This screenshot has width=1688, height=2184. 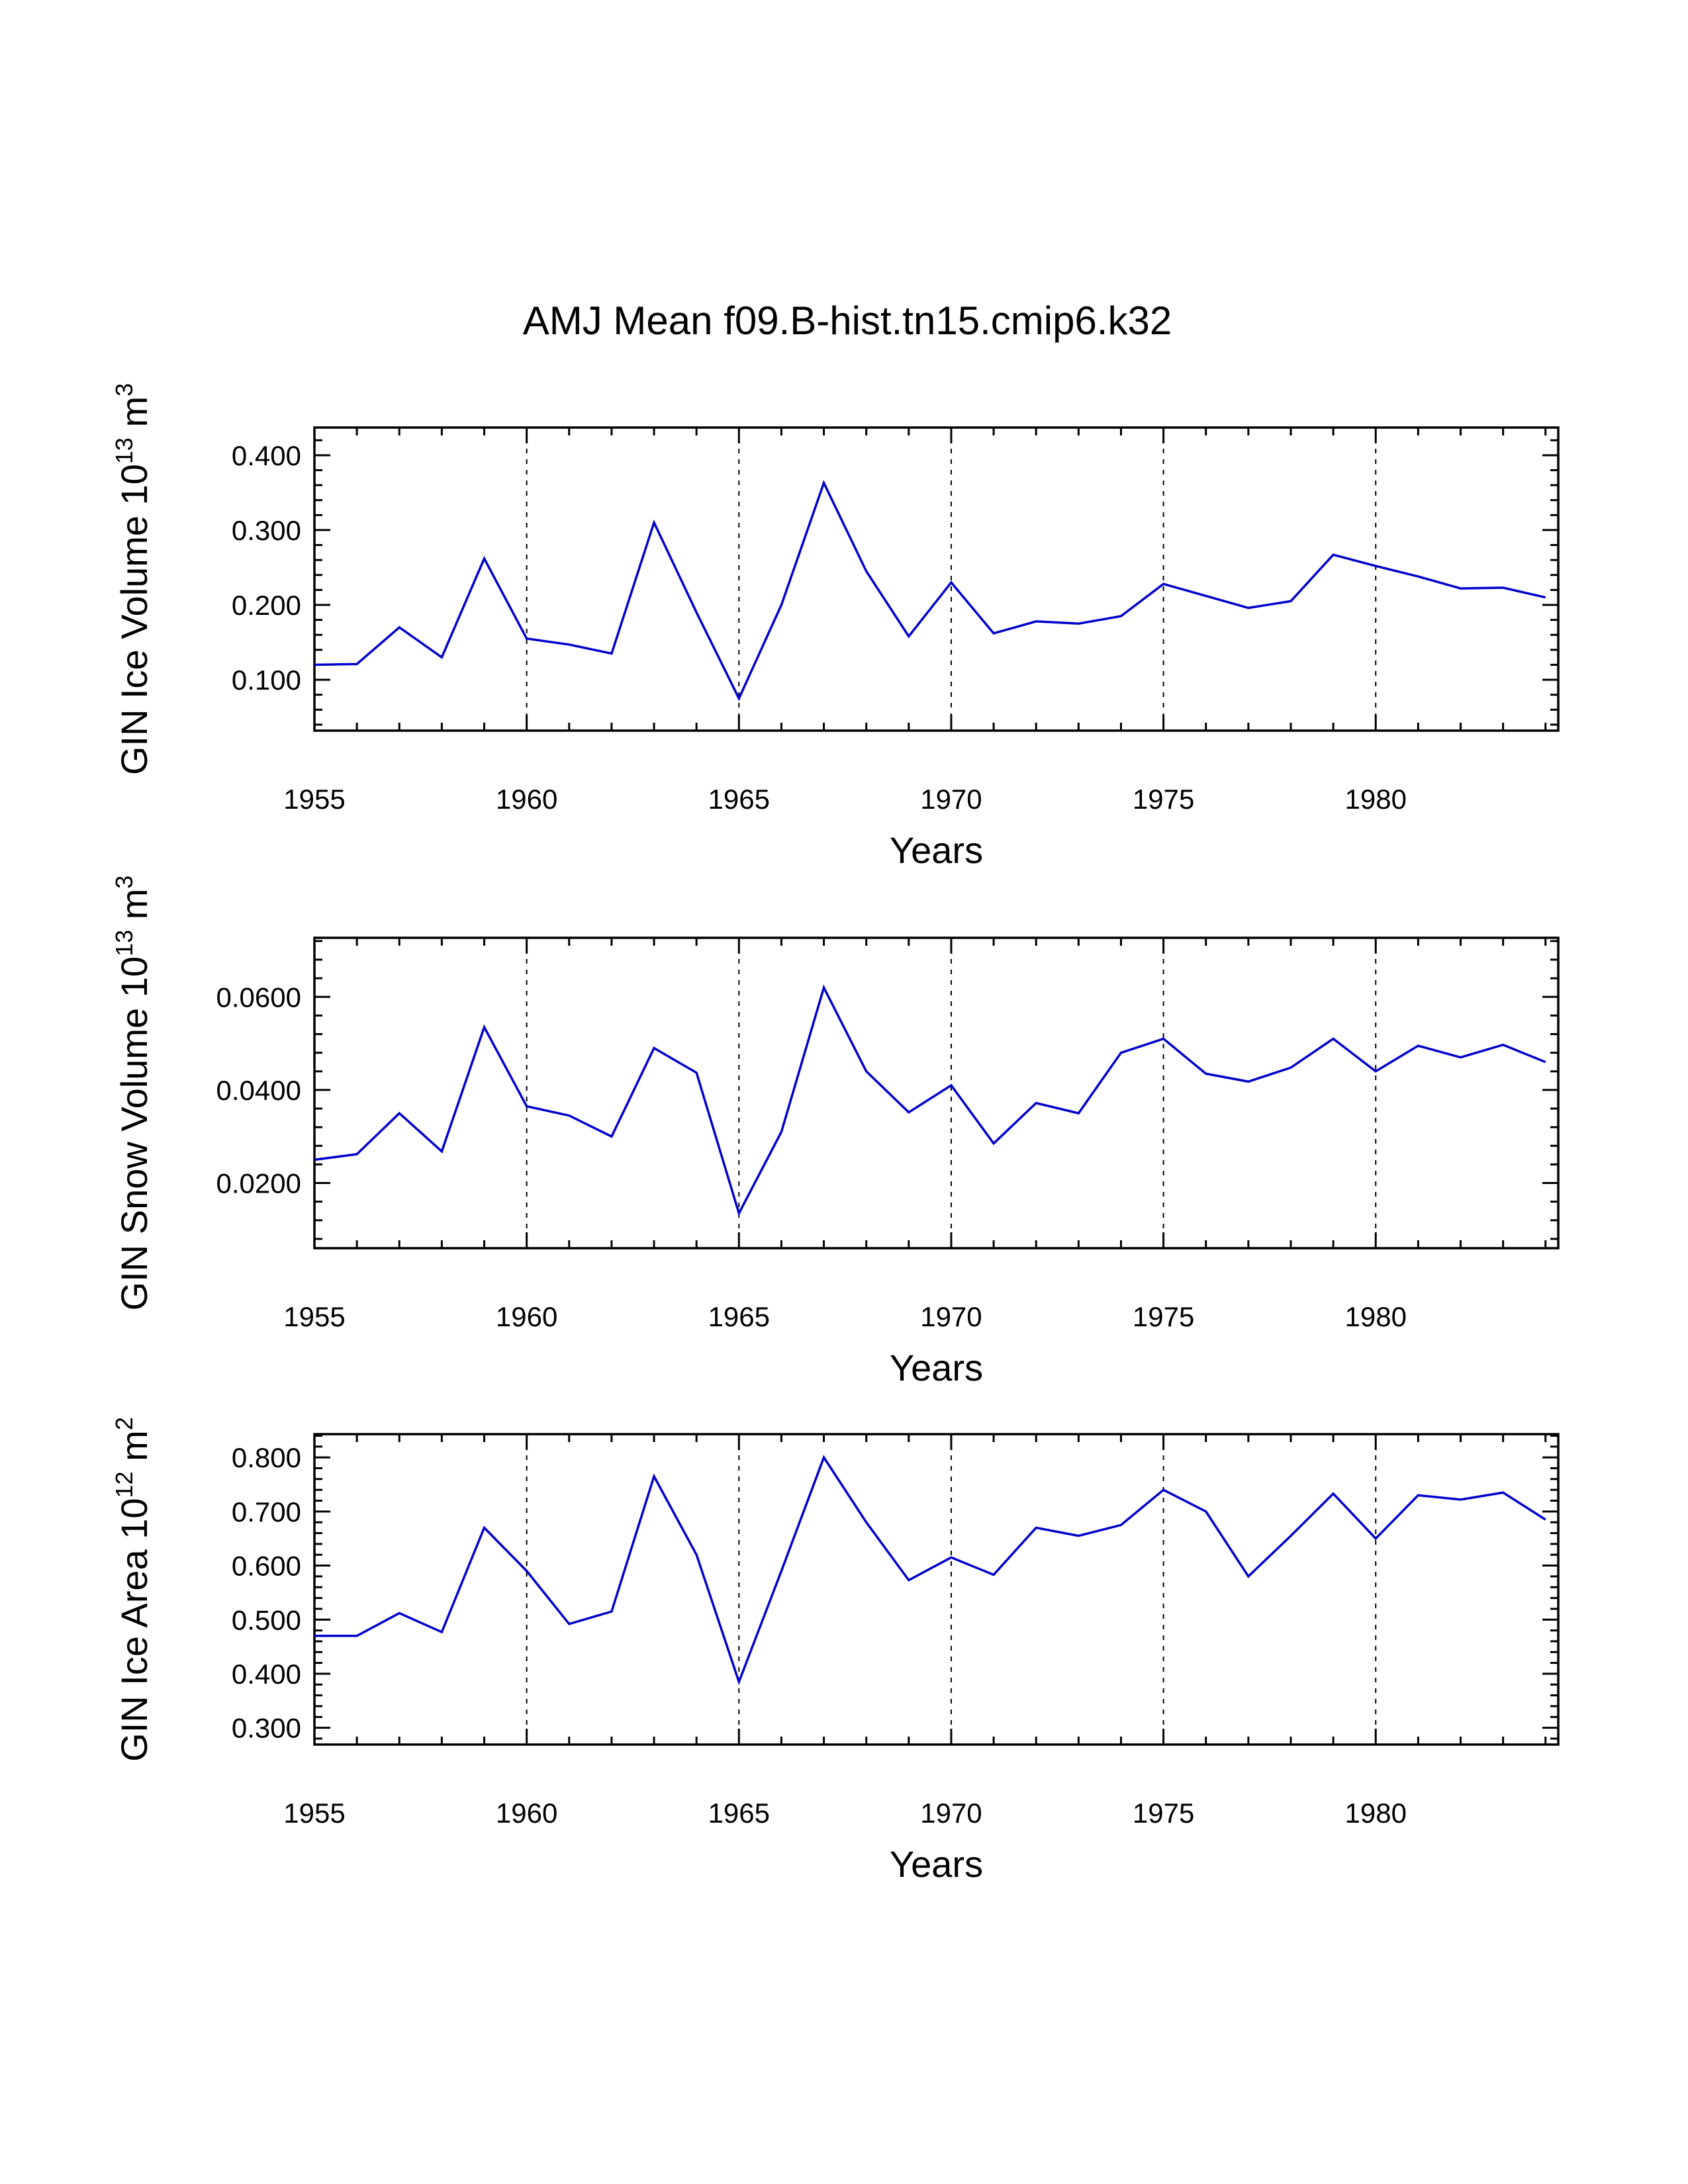 I want to click on y-tick-label: 0.800, so click(x=266, y=1457).